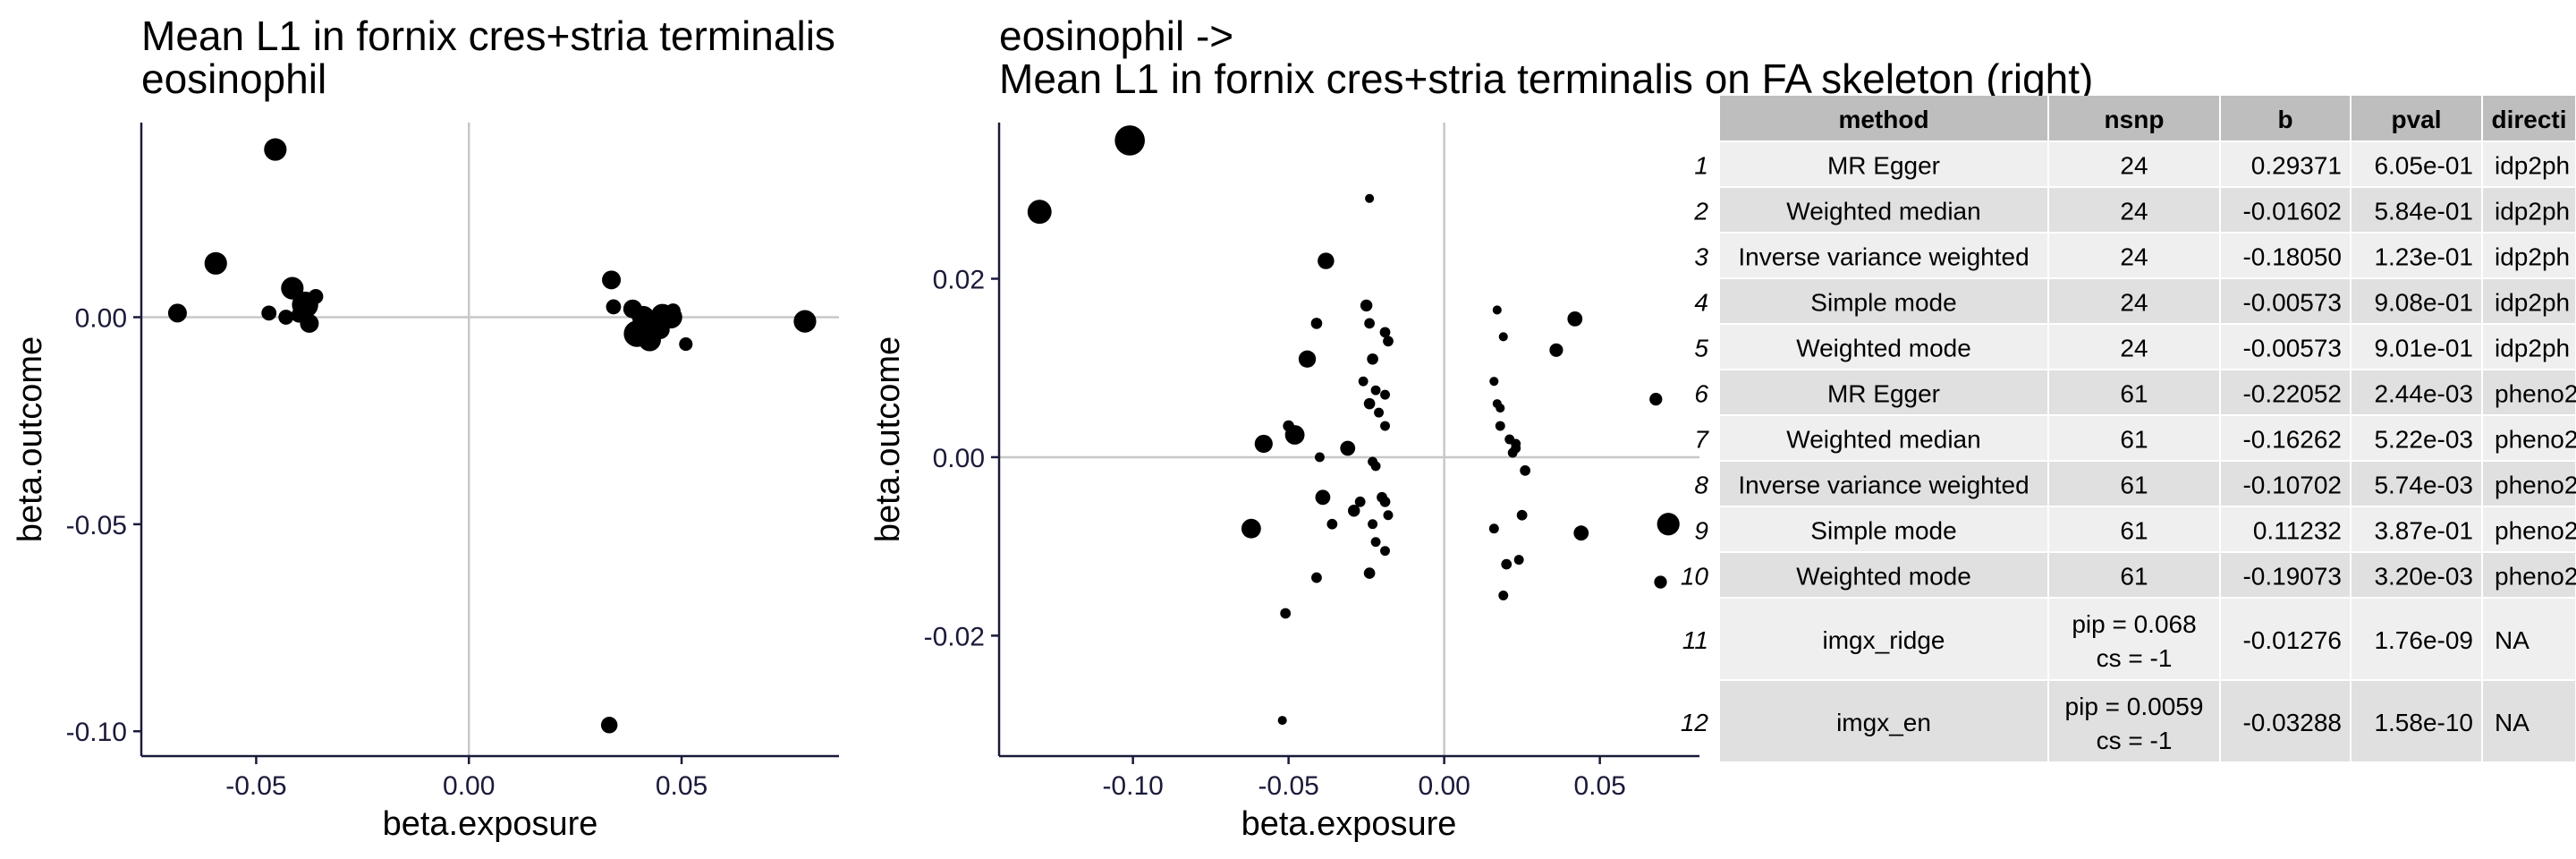 Image resolution: width=2576 pixels, height=859 pixels. What do you see at coordinates (2532, 257) in the screenshot?
I see `table-direction: idp2ph` at bounding box center [2532, 257].